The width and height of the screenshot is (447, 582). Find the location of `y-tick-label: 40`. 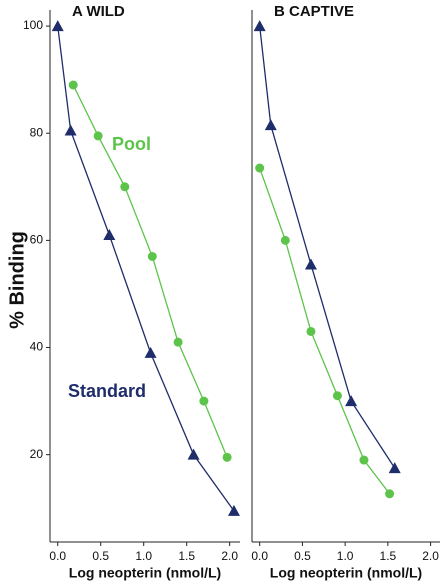

y-tick-label: 40 is located at coordinates (37, 347).